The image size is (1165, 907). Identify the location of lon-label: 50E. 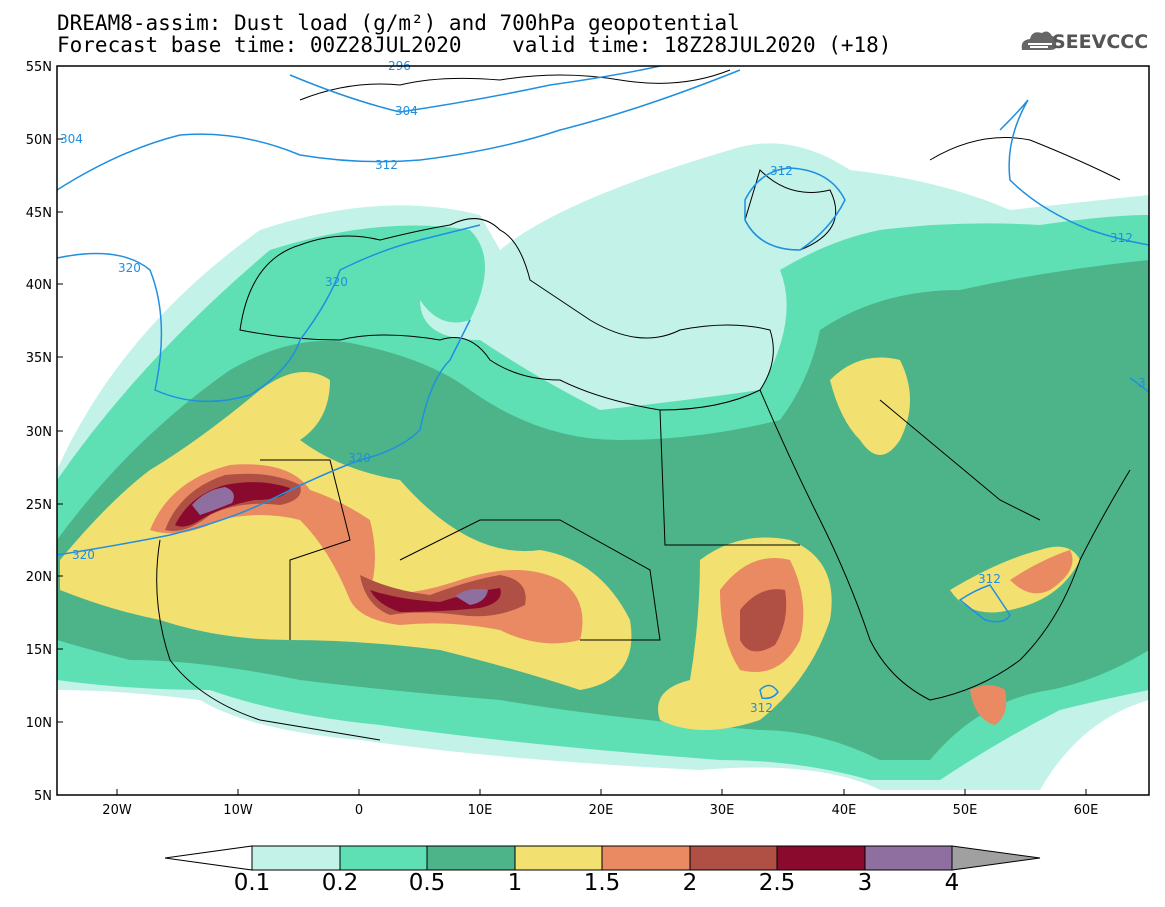
(965, 810).